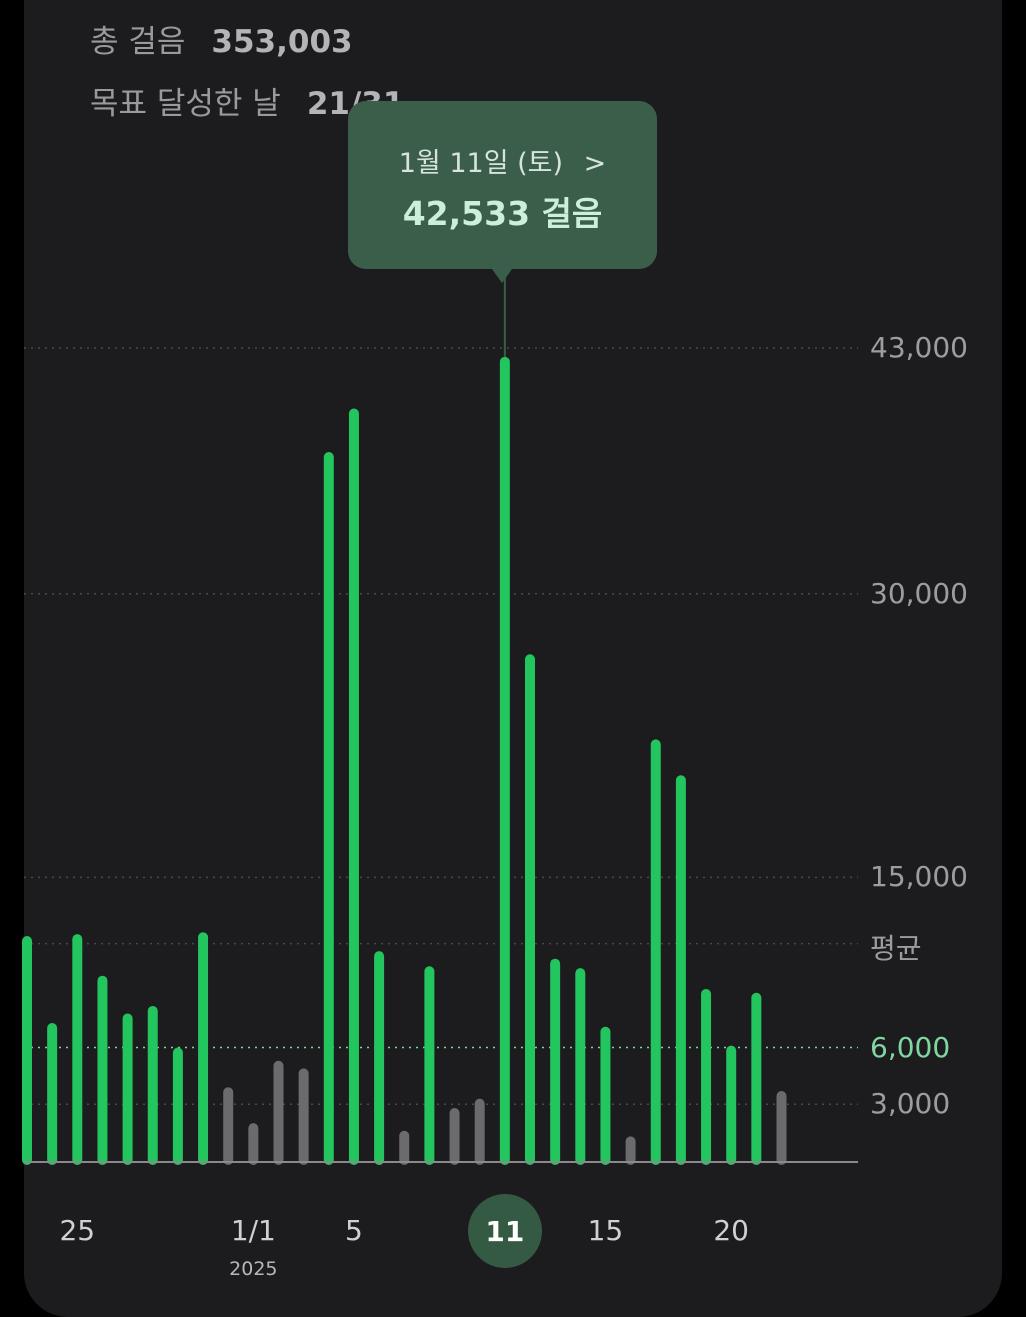 Image resolution: width=1026 pixels, height=1317 pixels. I want to click on x-tick-year-label: 2025, so click(253, 1269).